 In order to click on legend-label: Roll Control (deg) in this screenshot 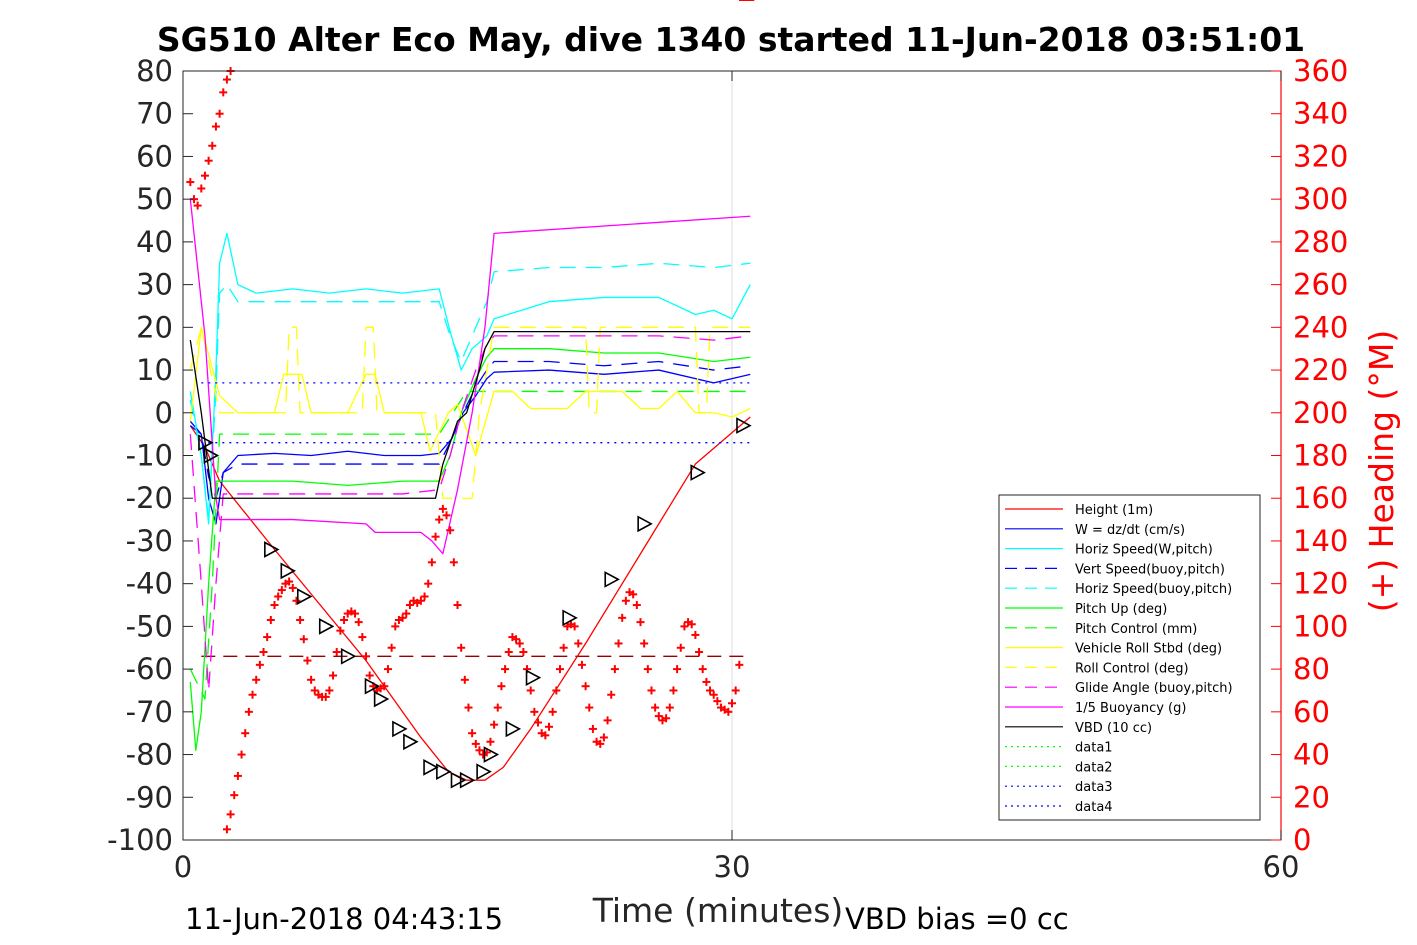, I will do `click(1132, 668)`.